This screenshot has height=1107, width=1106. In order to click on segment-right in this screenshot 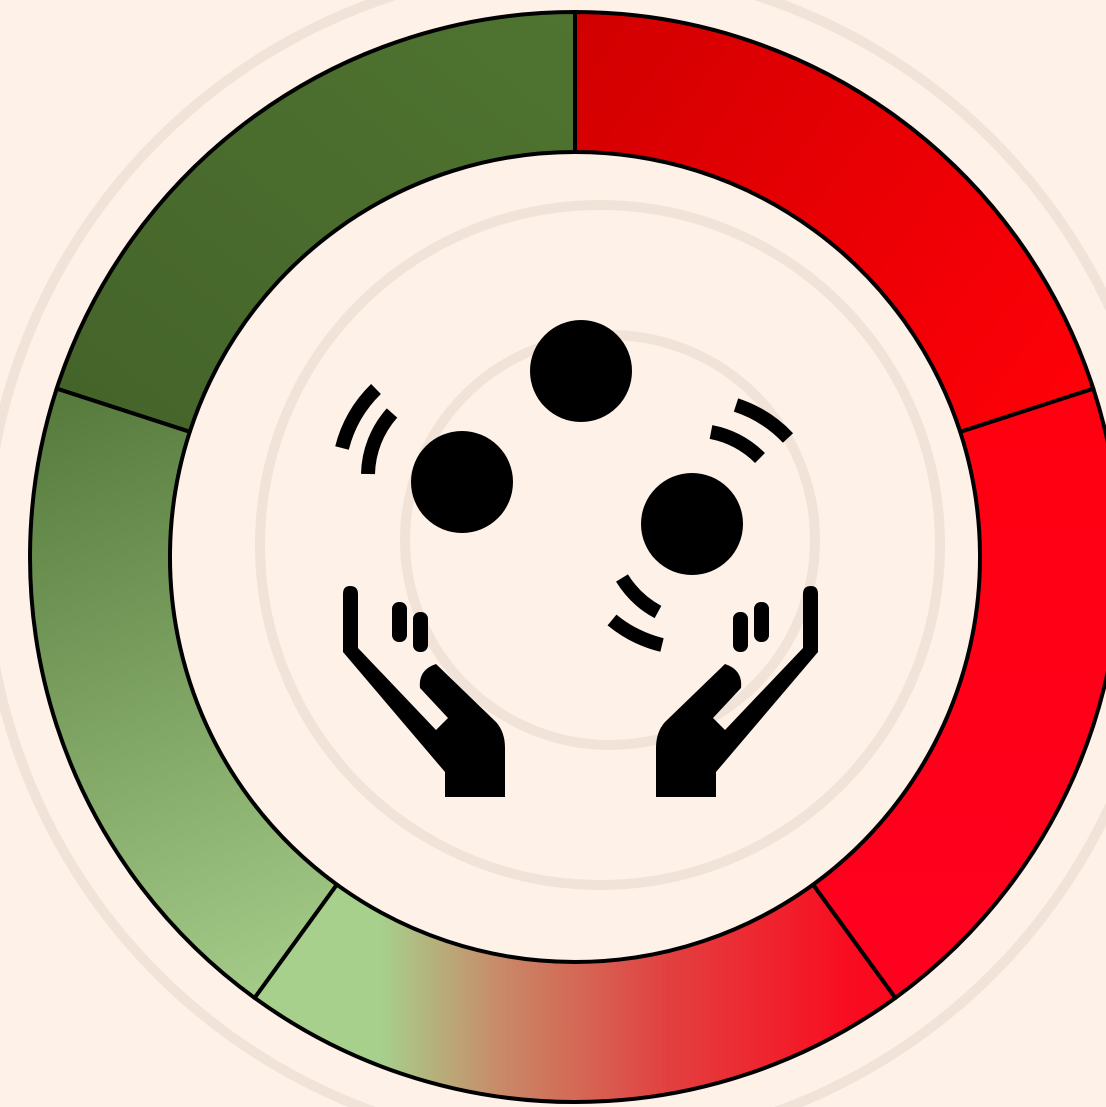, I will do `click(958, 693)`.